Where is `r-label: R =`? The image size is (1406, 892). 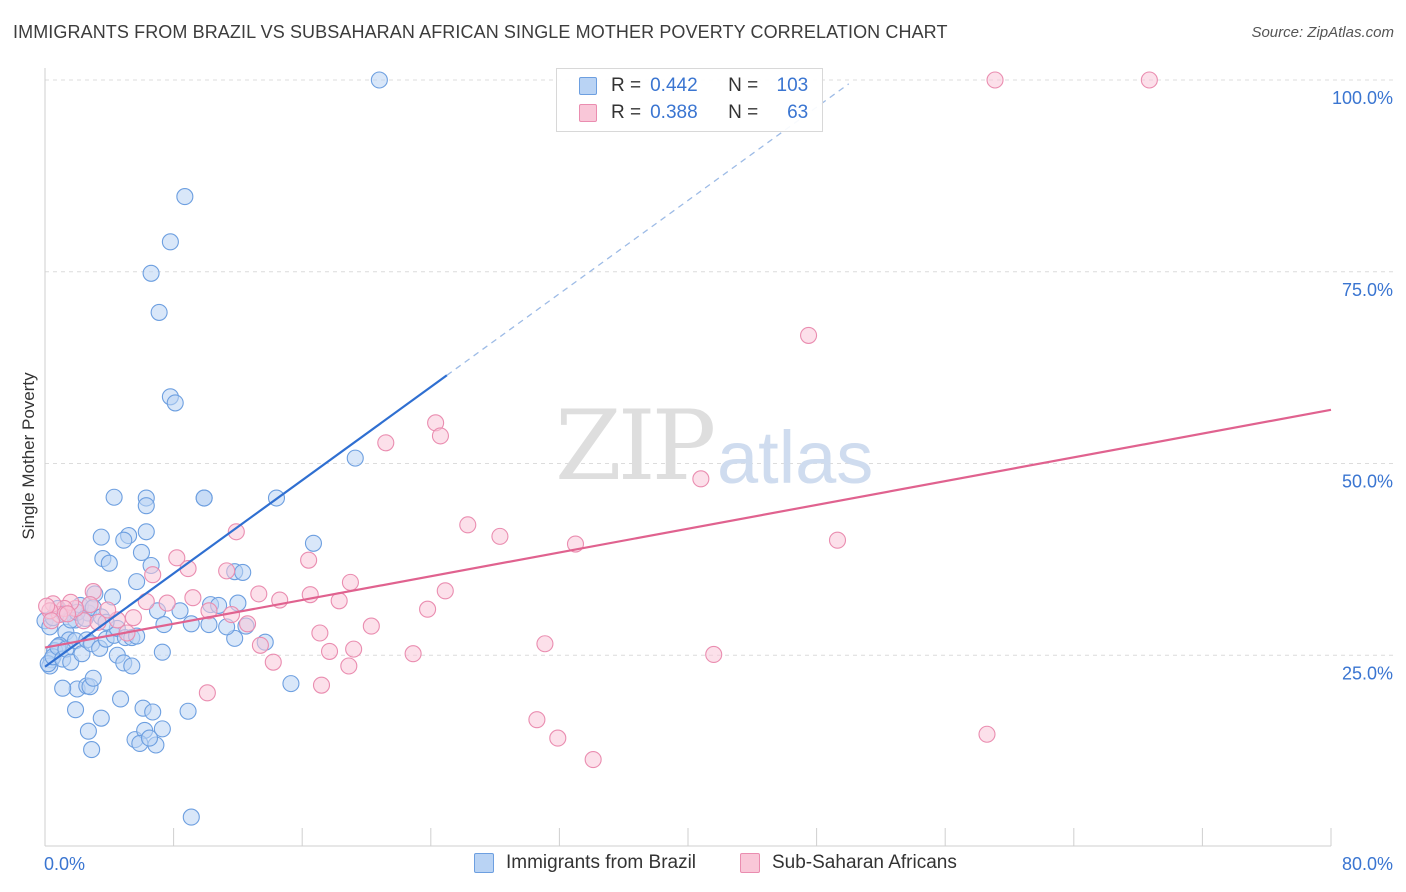
r-label: R = is located at coordinates (626, 112).